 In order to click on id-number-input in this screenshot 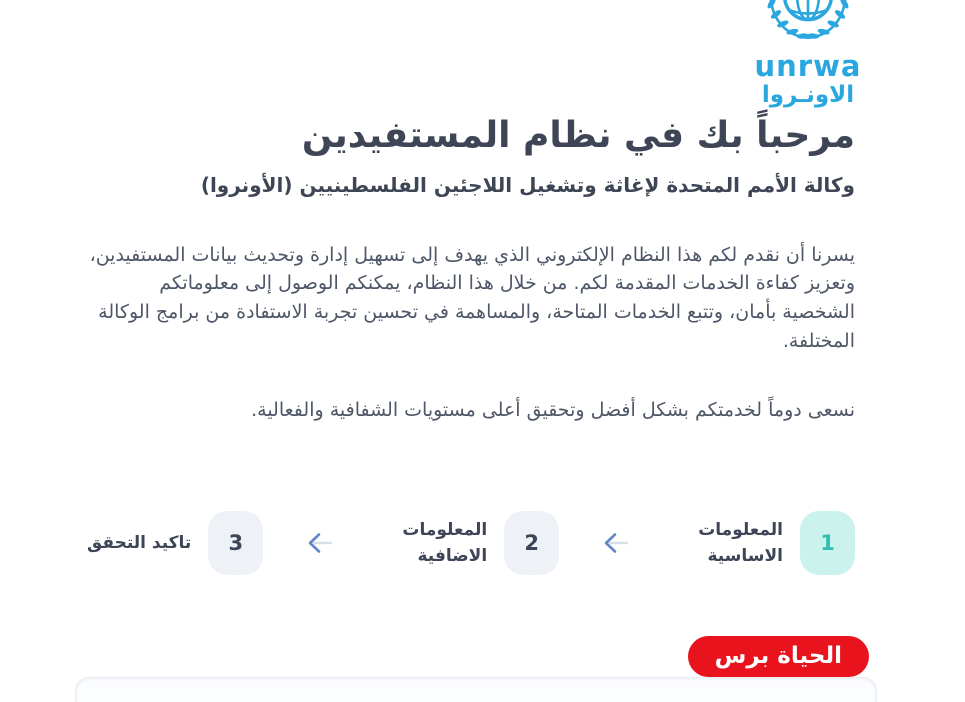, I will do `click(476, 689)`.